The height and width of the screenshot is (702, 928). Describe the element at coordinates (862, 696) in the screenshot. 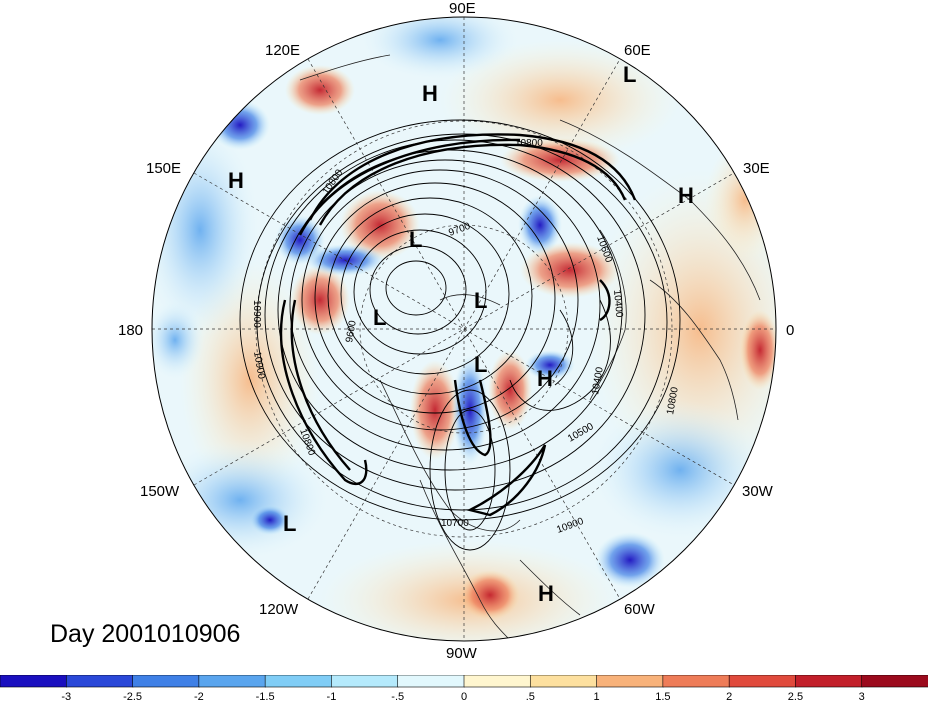

I see `colorbar-tick-label: 3` at that location.